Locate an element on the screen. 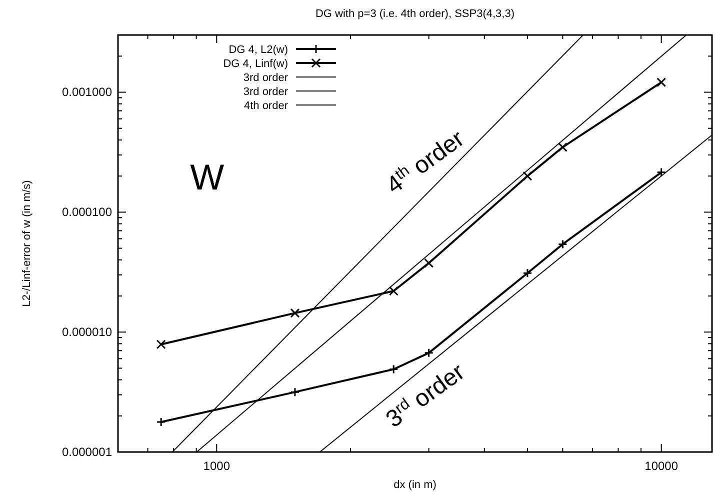 The image size is (715, 496). y-tick-label: 0.000010 is located at coordinates (87, 332).